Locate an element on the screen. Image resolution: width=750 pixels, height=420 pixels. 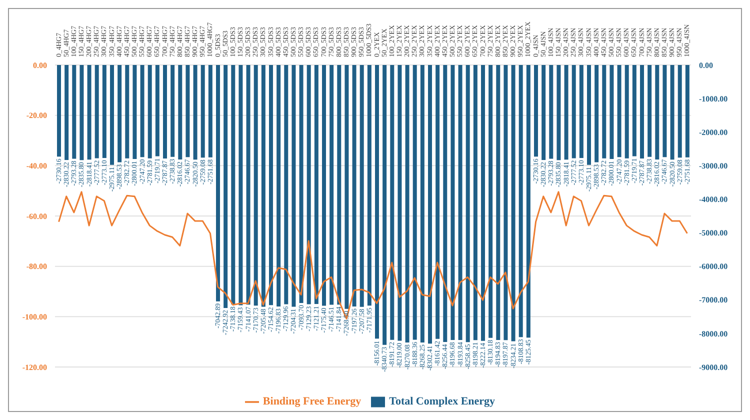
y2-tick-label: -1000.00 is located at coordinates (713, 99).